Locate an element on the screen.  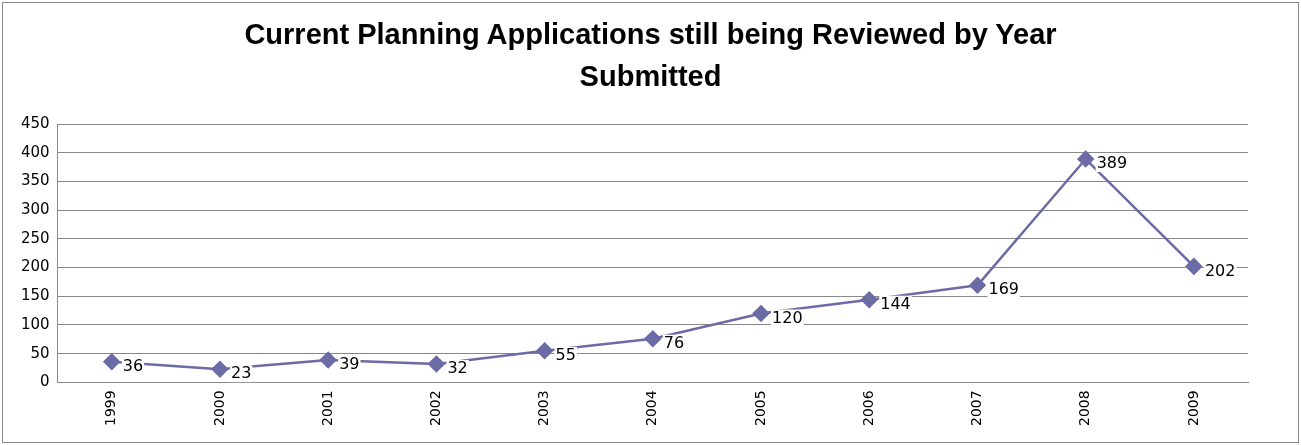
x-tick-label: 2000 is located at coordinates (218, 408).